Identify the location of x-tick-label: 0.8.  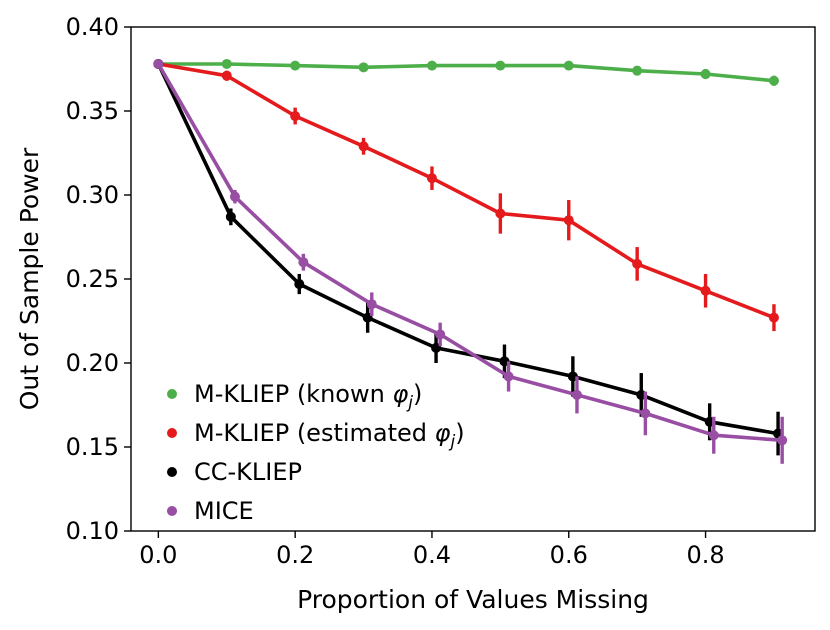
(705, 555).